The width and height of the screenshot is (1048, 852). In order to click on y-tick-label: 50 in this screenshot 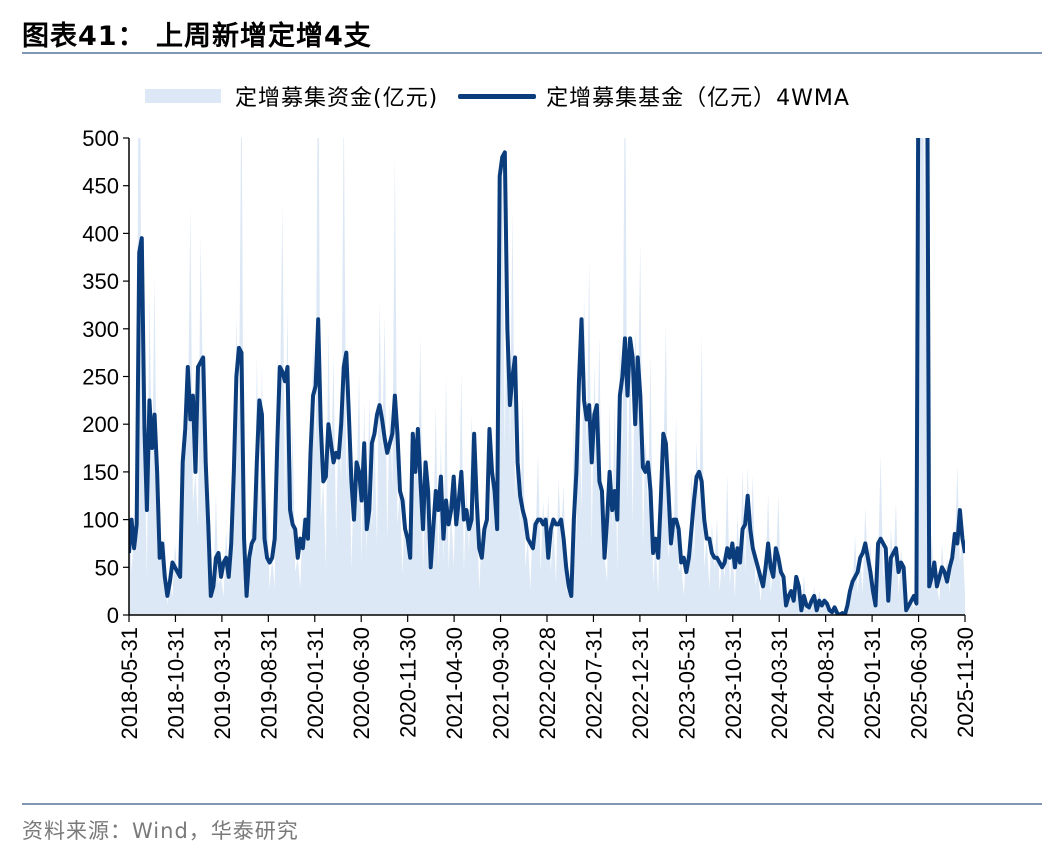, I will do `click(107, 567)`.